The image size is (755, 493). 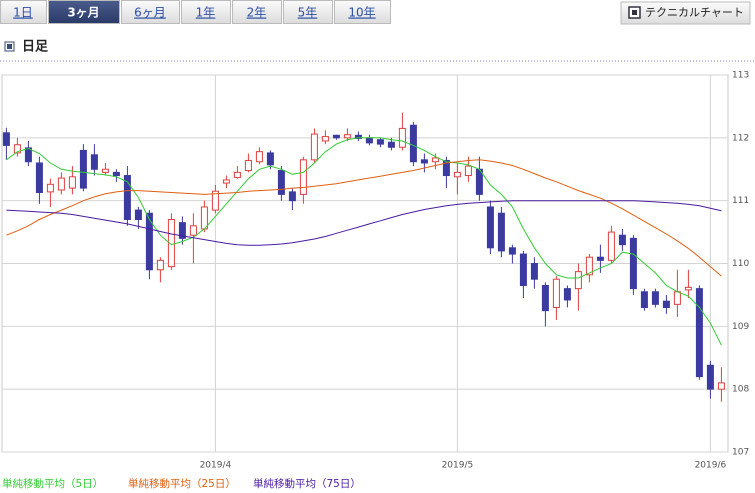 I want to click on legend-entry: 単純移動平均（25日）, so click(x=182, y=483).